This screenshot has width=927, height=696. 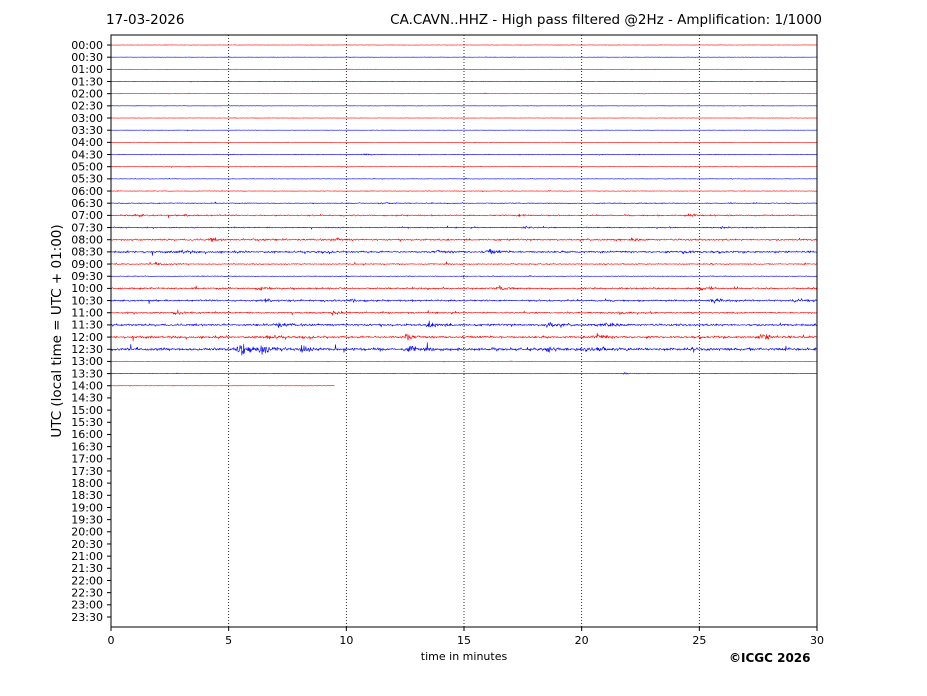 I want to click on y-tick-label: 18:30, so click(x=87, y=495).